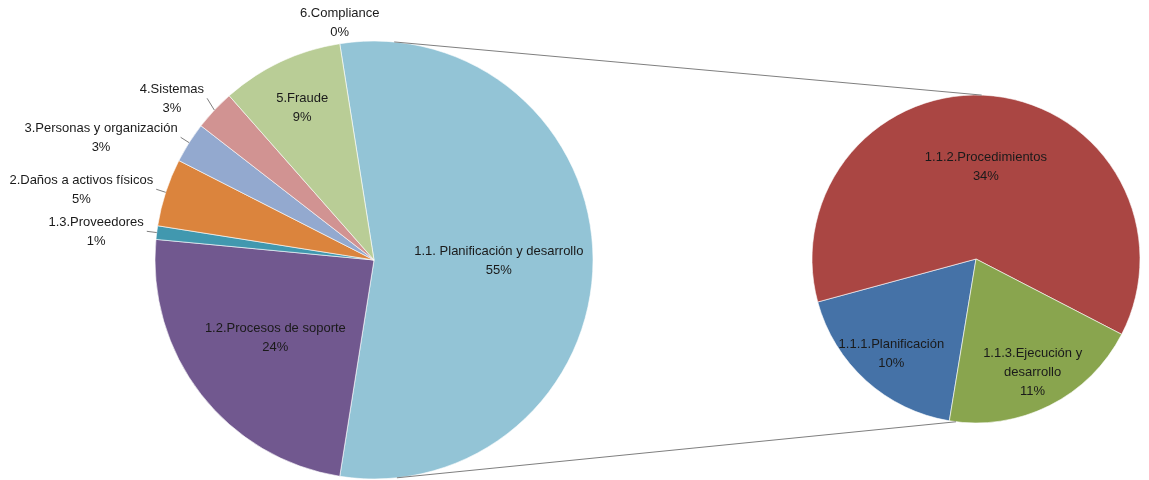  I want to click on data-label: 24%, so click(275, 346).